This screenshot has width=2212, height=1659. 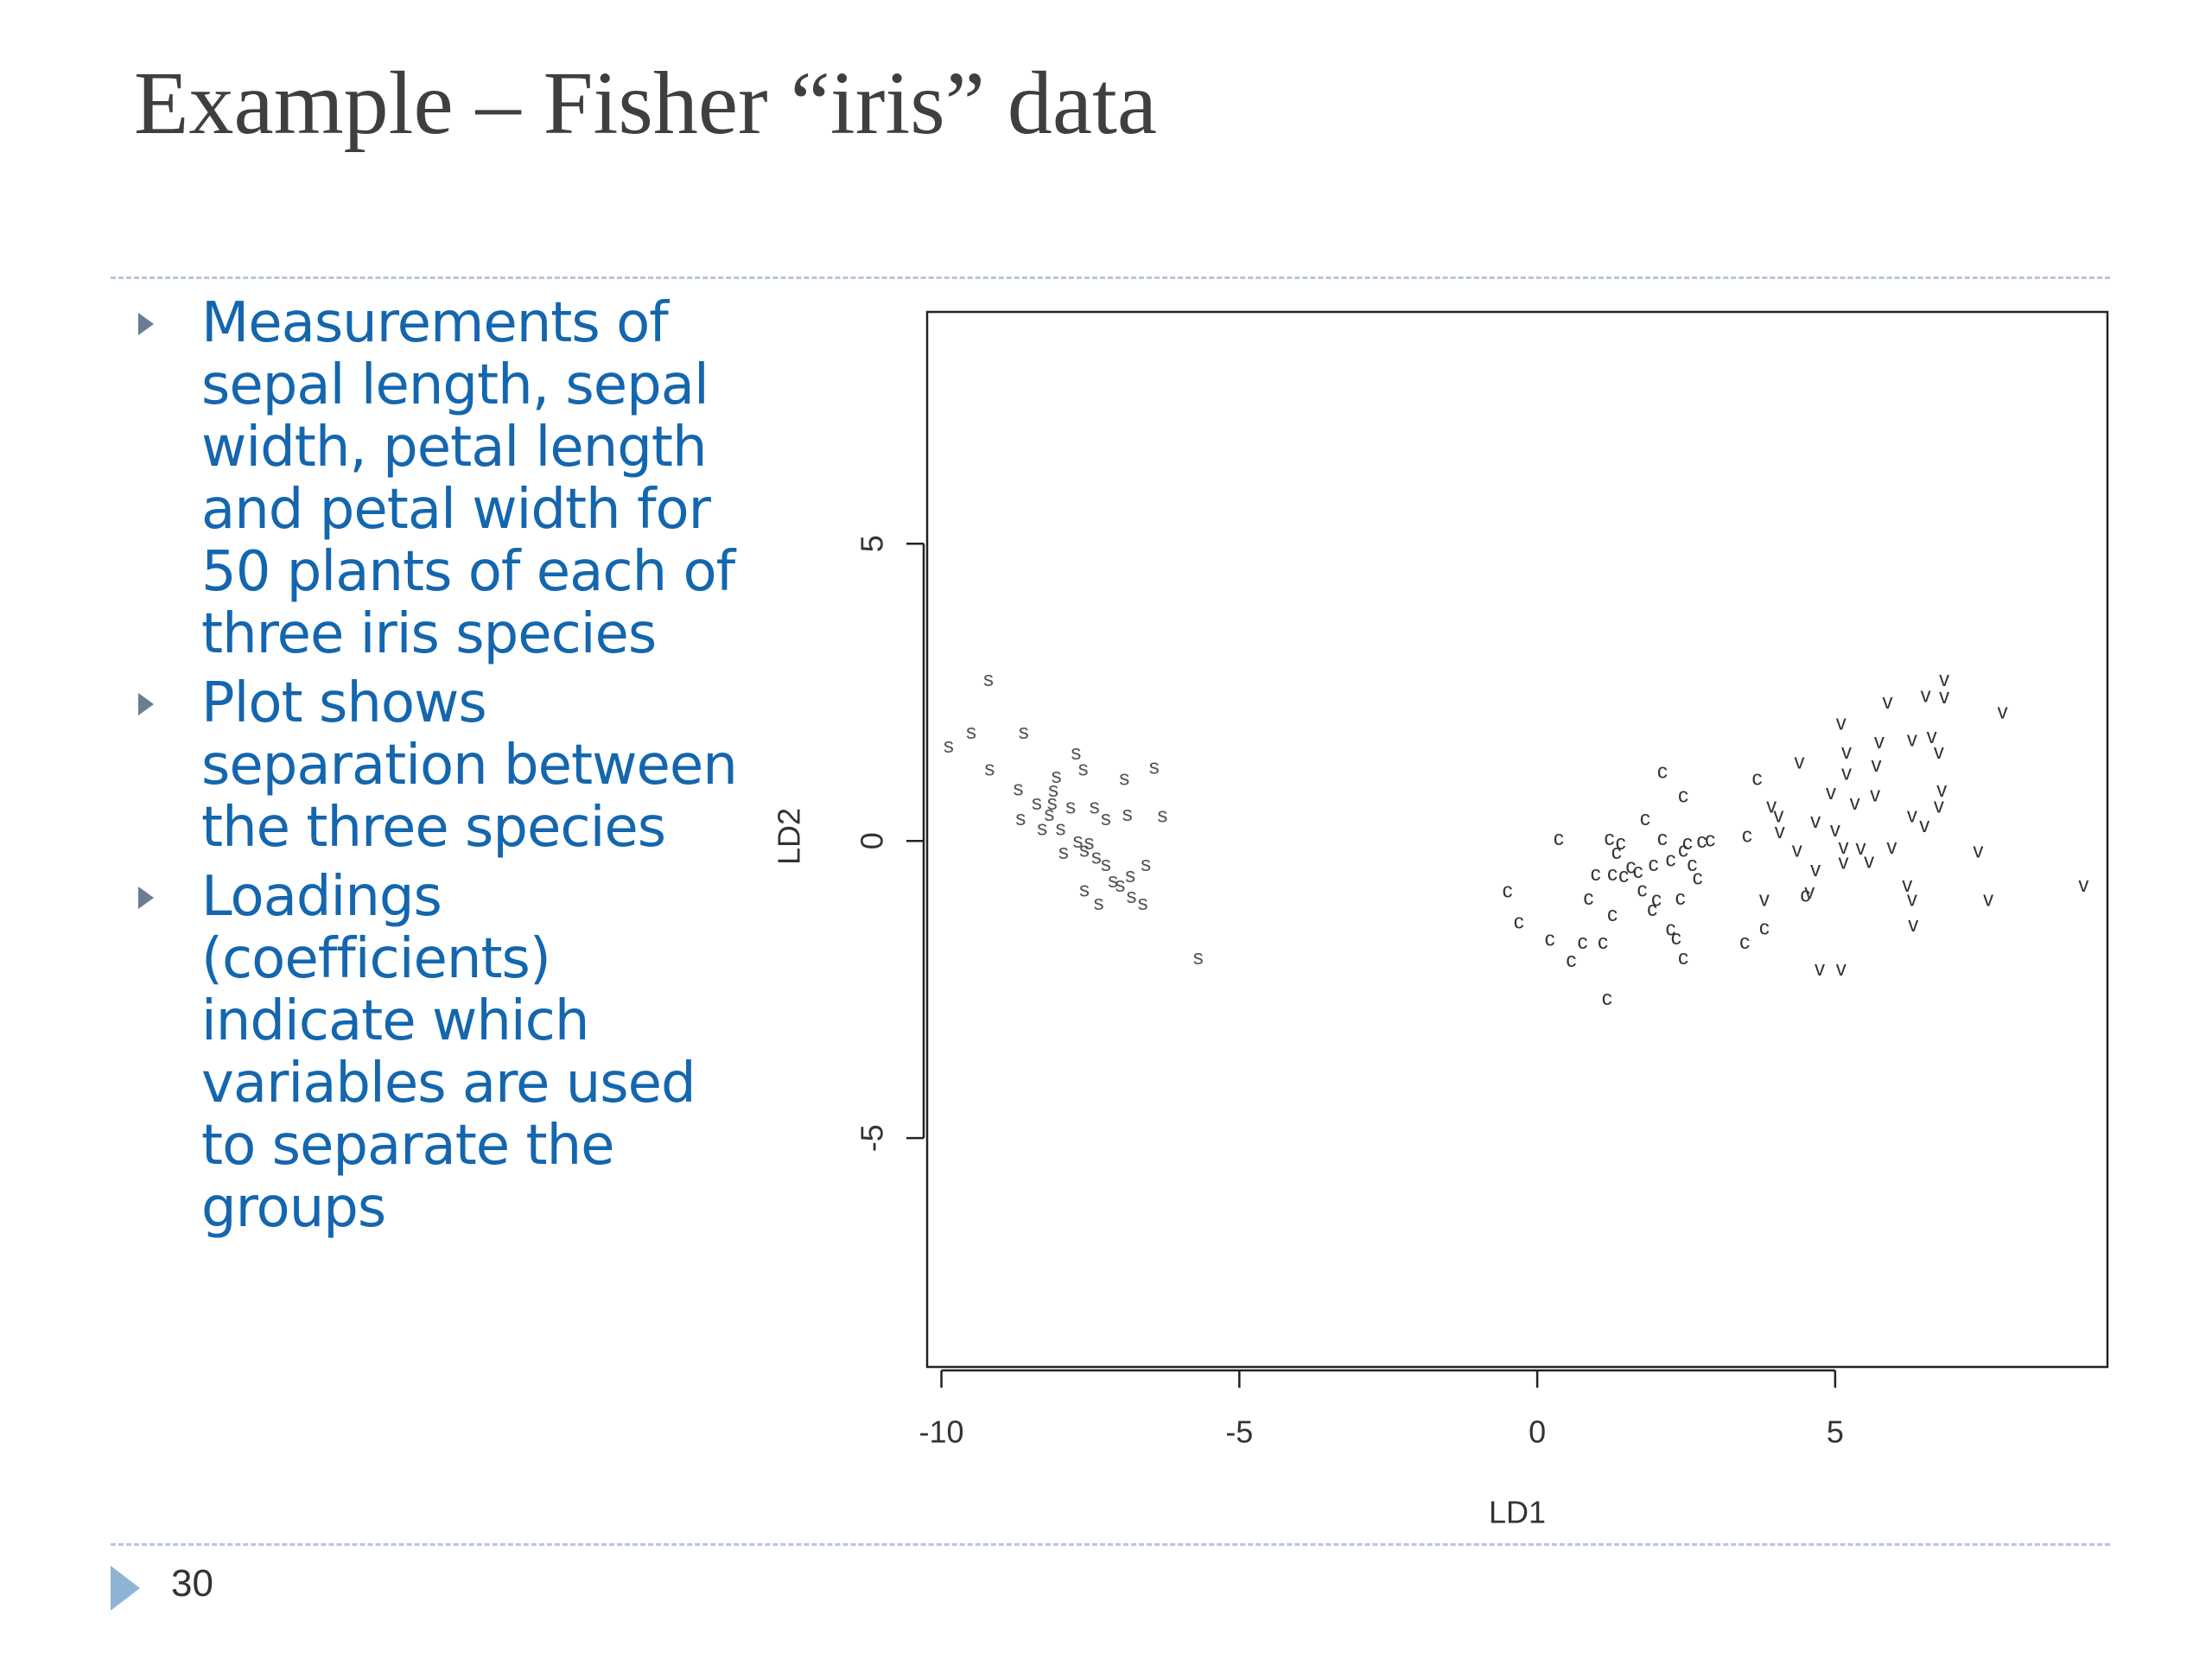 What do you see at coordinates (941, 1432) in the screenshot?
I see `x-tick-label: -10` at bounding box center [941, 1432].